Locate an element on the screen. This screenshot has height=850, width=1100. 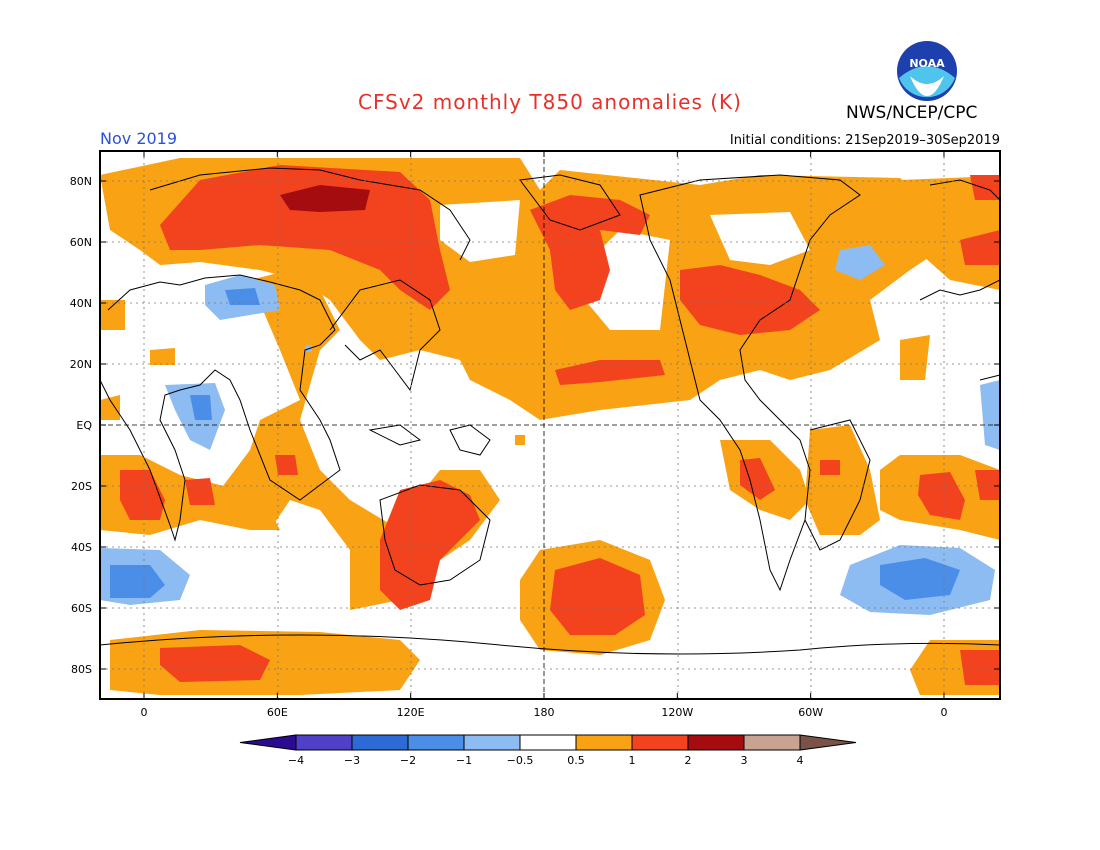
lat-label: 80N is located at coordinates (81, 181).